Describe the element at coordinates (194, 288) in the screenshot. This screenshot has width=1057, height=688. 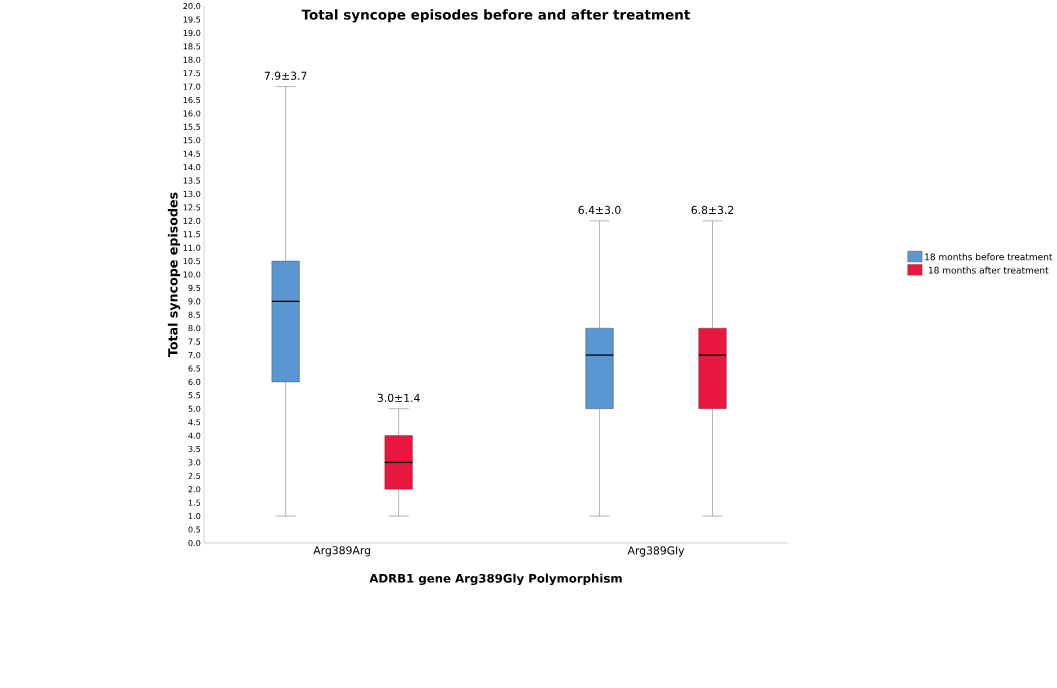
I see `y-tick-label: 9.5` at that location.